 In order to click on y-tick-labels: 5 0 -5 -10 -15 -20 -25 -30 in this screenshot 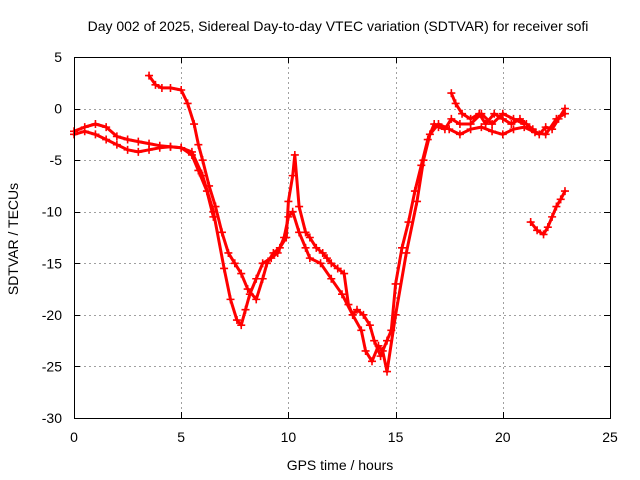, I will do `click(52, 237)`.